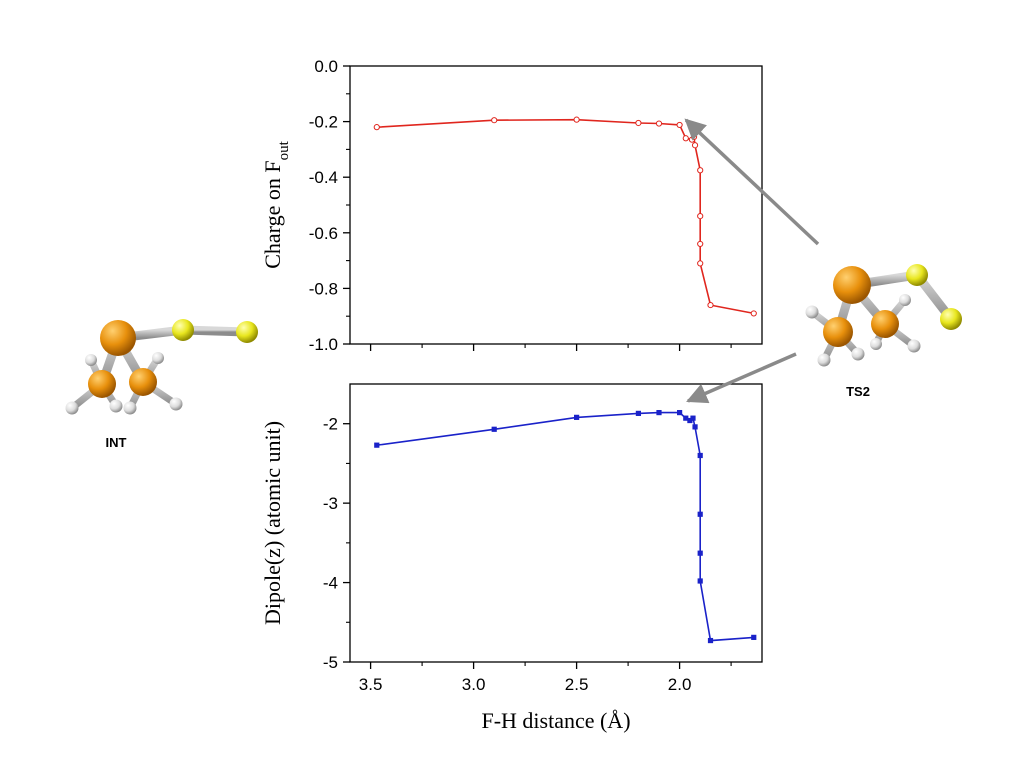 The height and width of the screenshot is (768, 1024). Describe the element at coordinates (330, 503) in the screenshot. I see `dipole-y-tick-label: -3` at that location.